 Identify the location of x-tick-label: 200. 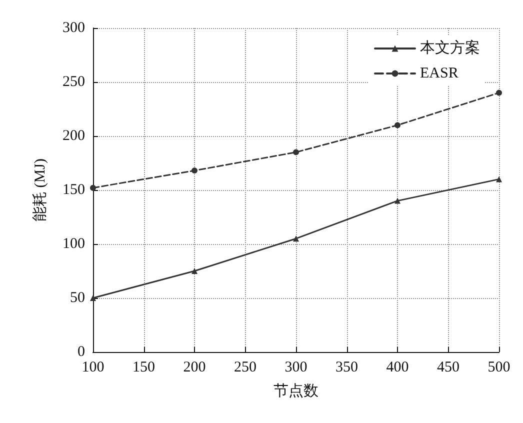
(194, 368).